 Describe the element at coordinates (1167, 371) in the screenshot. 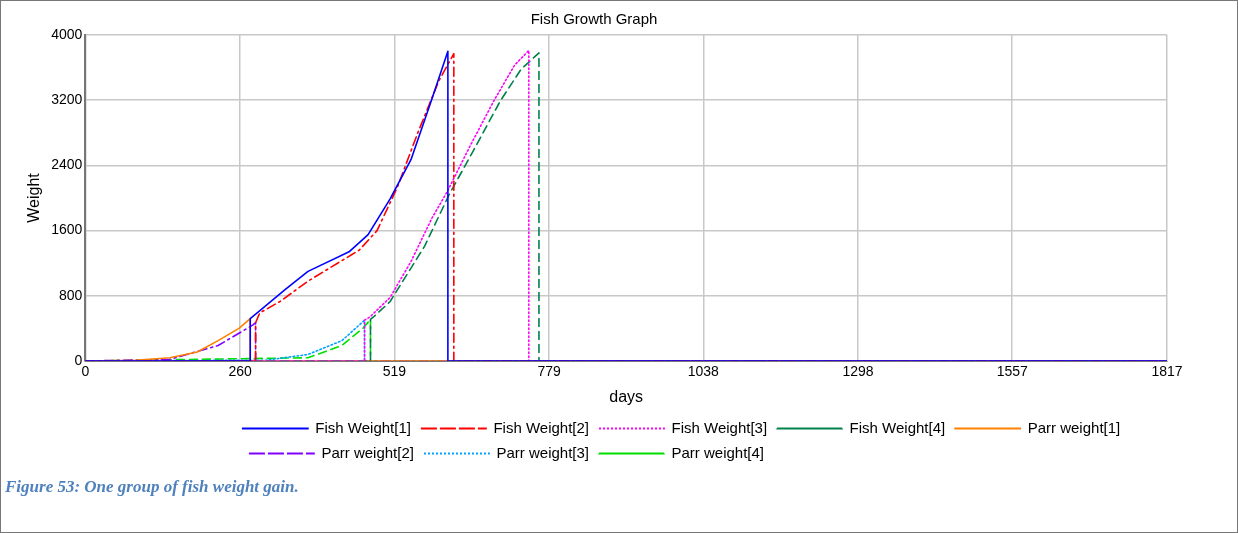

I see `x-tick-label: 1817` at that location.